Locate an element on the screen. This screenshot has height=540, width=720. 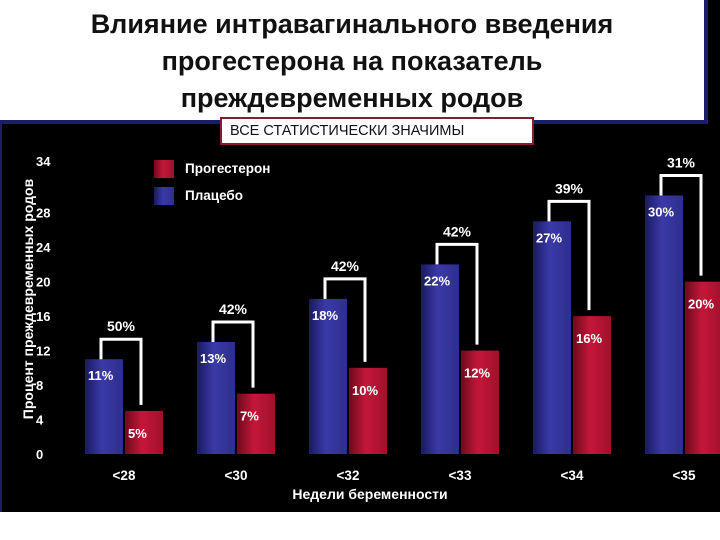
bar-label-placebo: 30% is located at coordinates (661, 211).